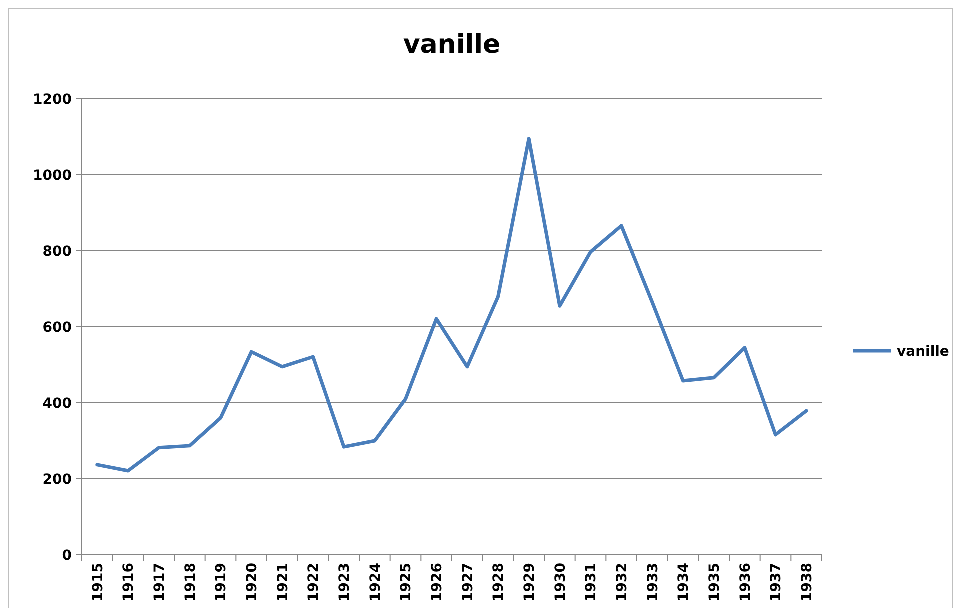 The height and width of the screenshot is (615, 961). What do you see at coordinates (222, 582) in the screenshot?
I see `x-tick-label: 1919` at bounding box center [222, 582].